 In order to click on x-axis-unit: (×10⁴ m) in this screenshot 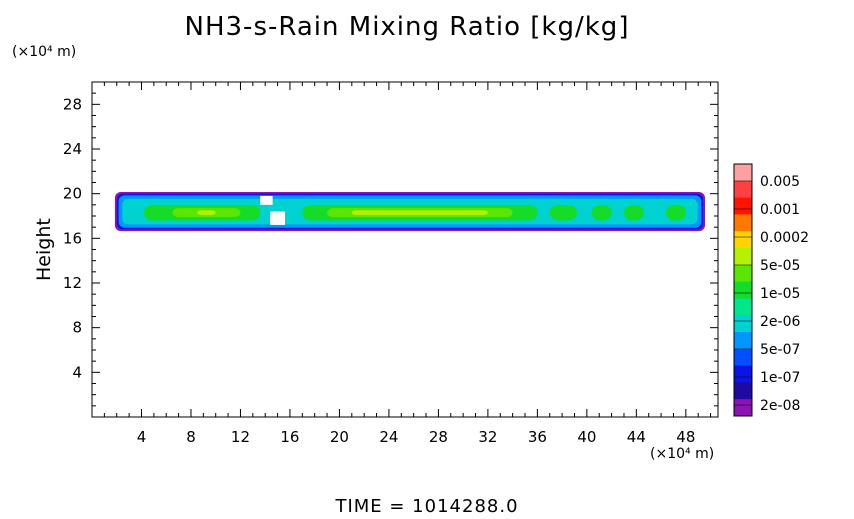, I will do `click(682, 454)`.